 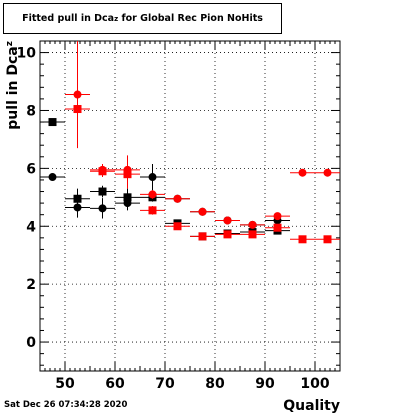 I want to click on y-tick-label: 10, so click(x=27, y=54).